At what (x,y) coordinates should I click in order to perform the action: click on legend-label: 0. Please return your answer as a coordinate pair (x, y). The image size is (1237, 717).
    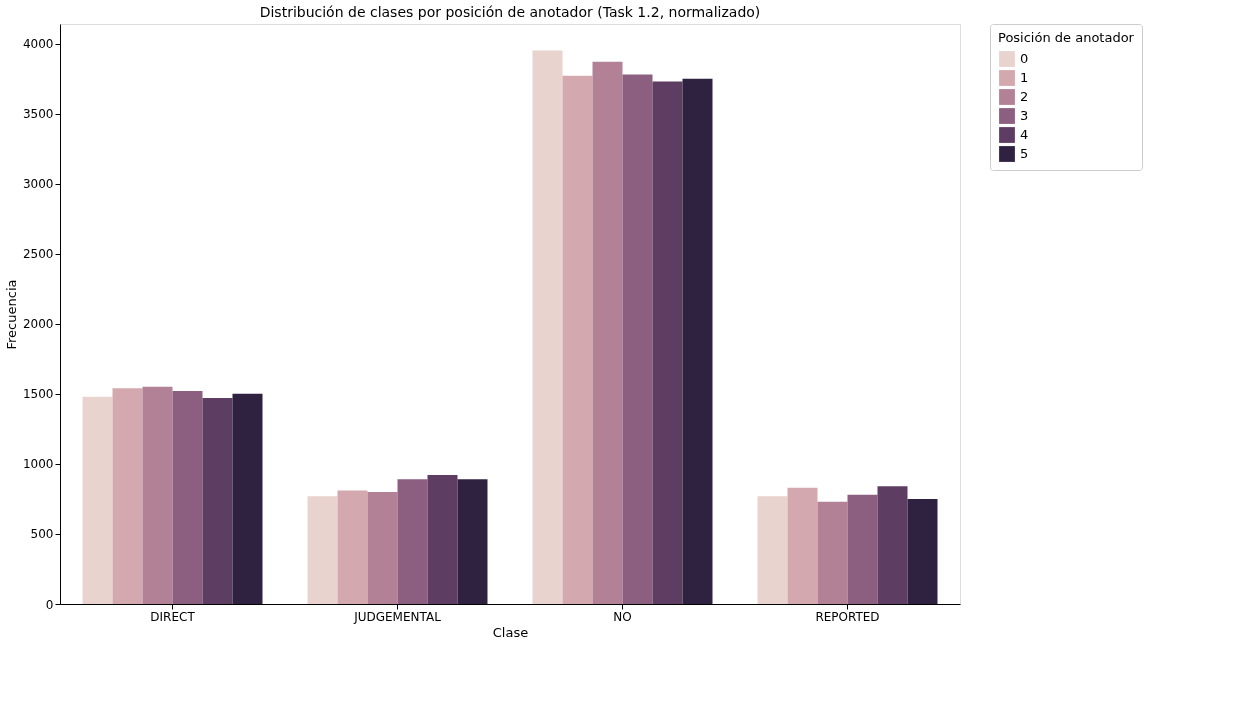
    Looking at the image, I should click on (1024, 58).